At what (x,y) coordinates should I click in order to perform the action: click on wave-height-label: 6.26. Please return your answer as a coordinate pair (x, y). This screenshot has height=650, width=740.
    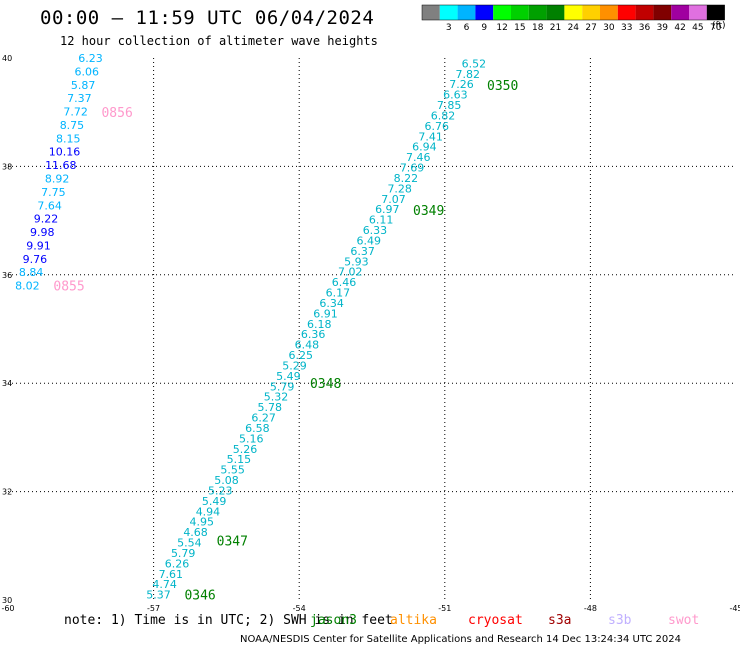
    Looking at the image, I should click on (177, 563).